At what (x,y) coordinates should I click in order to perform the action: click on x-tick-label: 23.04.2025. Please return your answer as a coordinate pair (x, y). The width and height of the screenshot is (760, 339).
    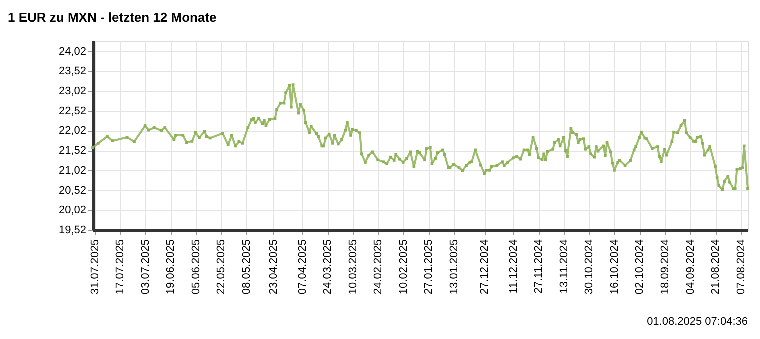
    Looking at the image, I should click on (274, 267).